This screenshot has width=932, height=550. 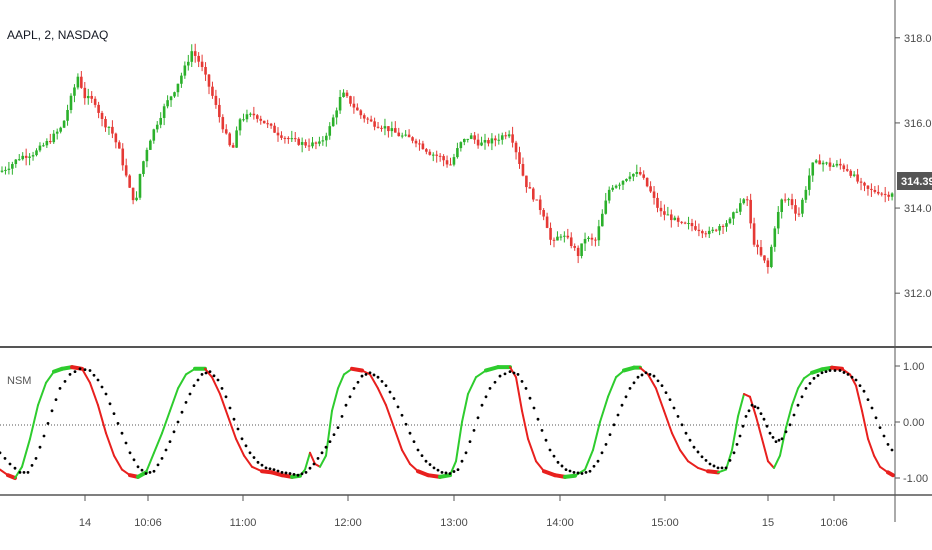 I want to click on indicator-y-axis: 1.00 0.00 -1.00, so click(x=911, y=423).